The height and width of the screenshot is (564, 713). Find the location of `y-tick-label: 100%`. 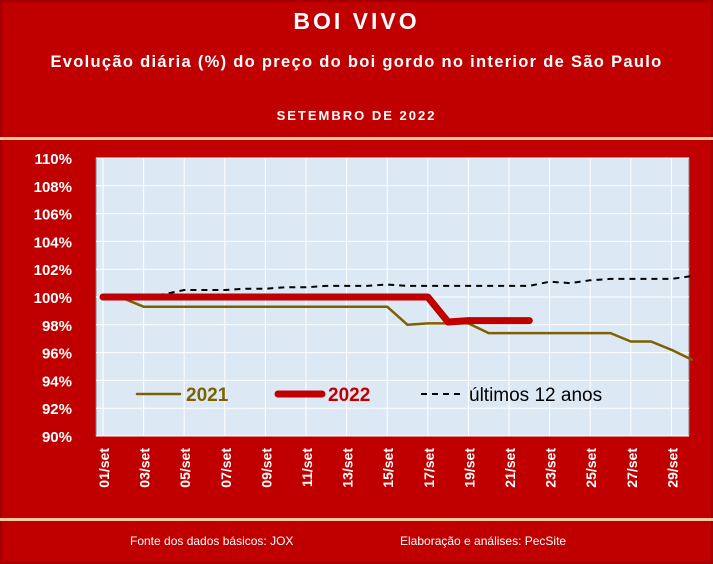

y-tick-label: 100% is located at coordinates (53, 298).